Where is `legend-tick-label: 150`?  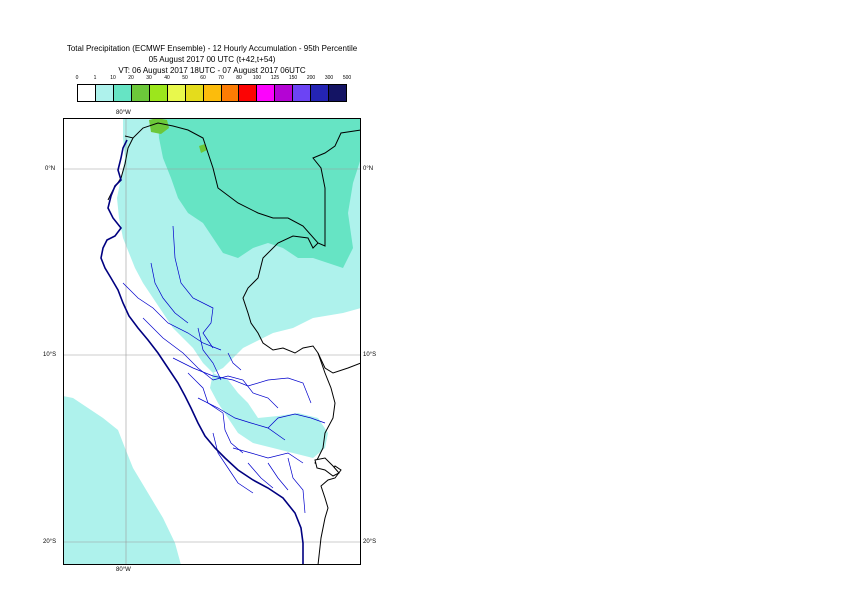 legend-tick-label: 150 is located at coordinates (293, 78).